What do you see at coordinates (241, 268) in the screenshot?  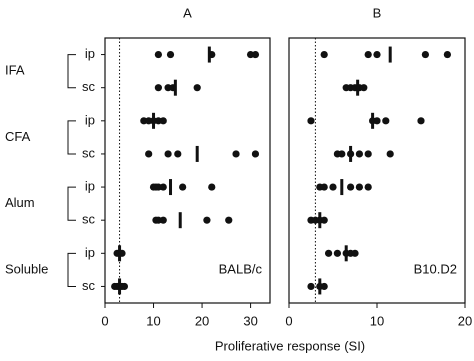 I see `annotation: BALB/c` at bounding box center [241, 268].